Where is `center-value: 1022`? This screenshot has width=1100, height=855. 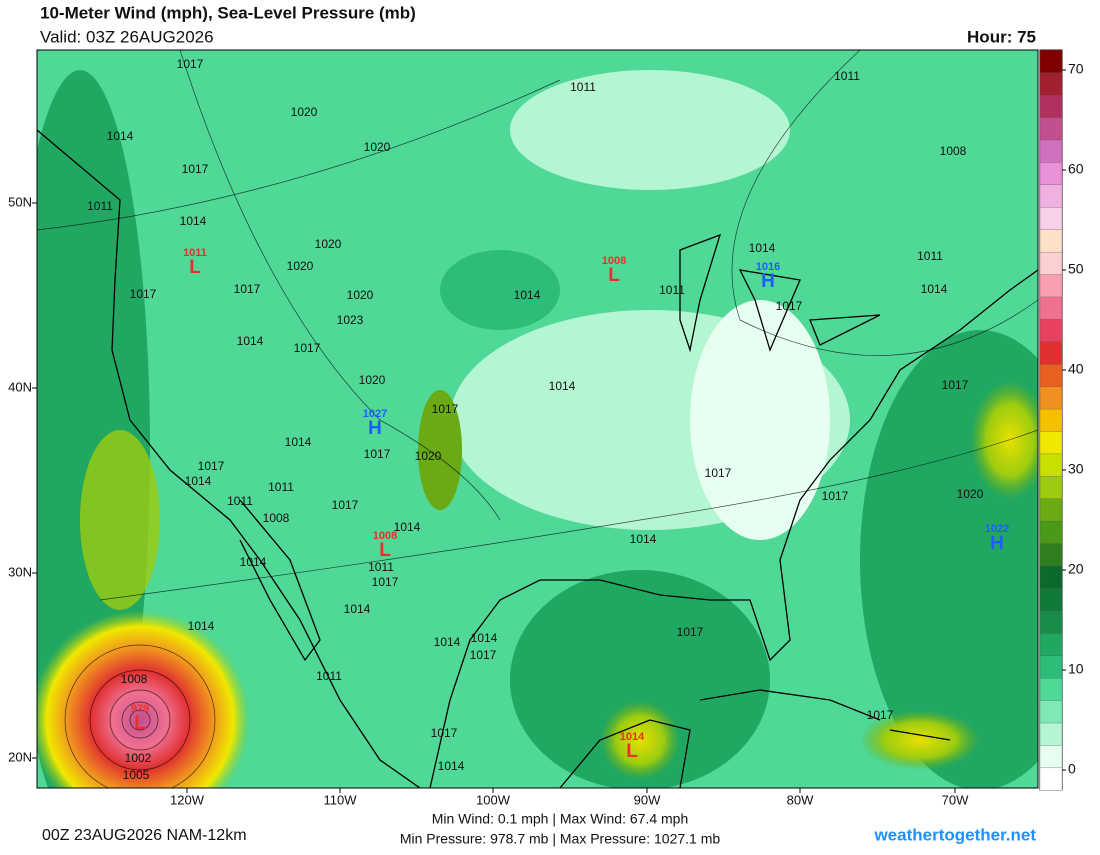 center-value: 1022 is located at coordinates (997, 529).